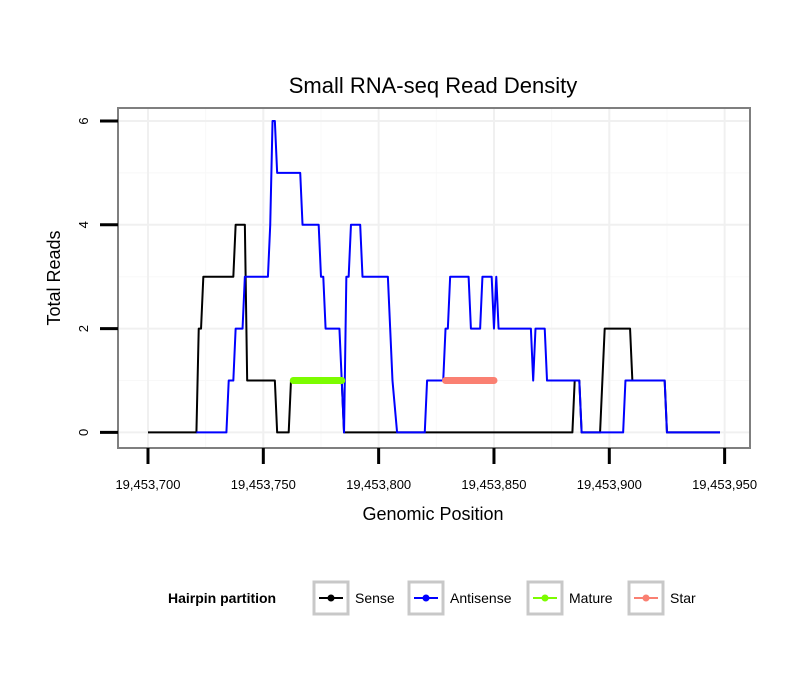  What do you see at coordinates (493, 484) in the screenshot?
I see `x-tick-label: 19,453,850` at bounding box center [493, 484].